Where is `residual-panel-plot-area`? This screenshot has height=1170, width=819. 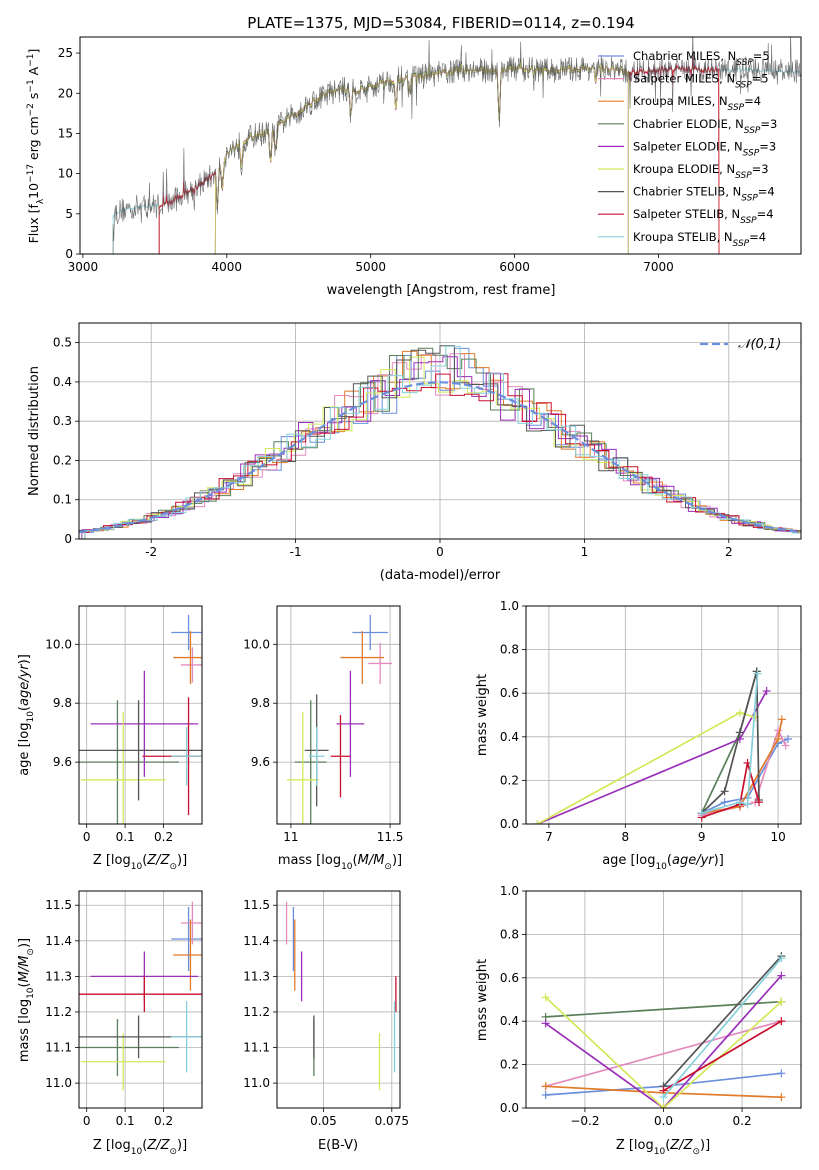
residual-panel-plot-area is located at coordinates (440, 442).